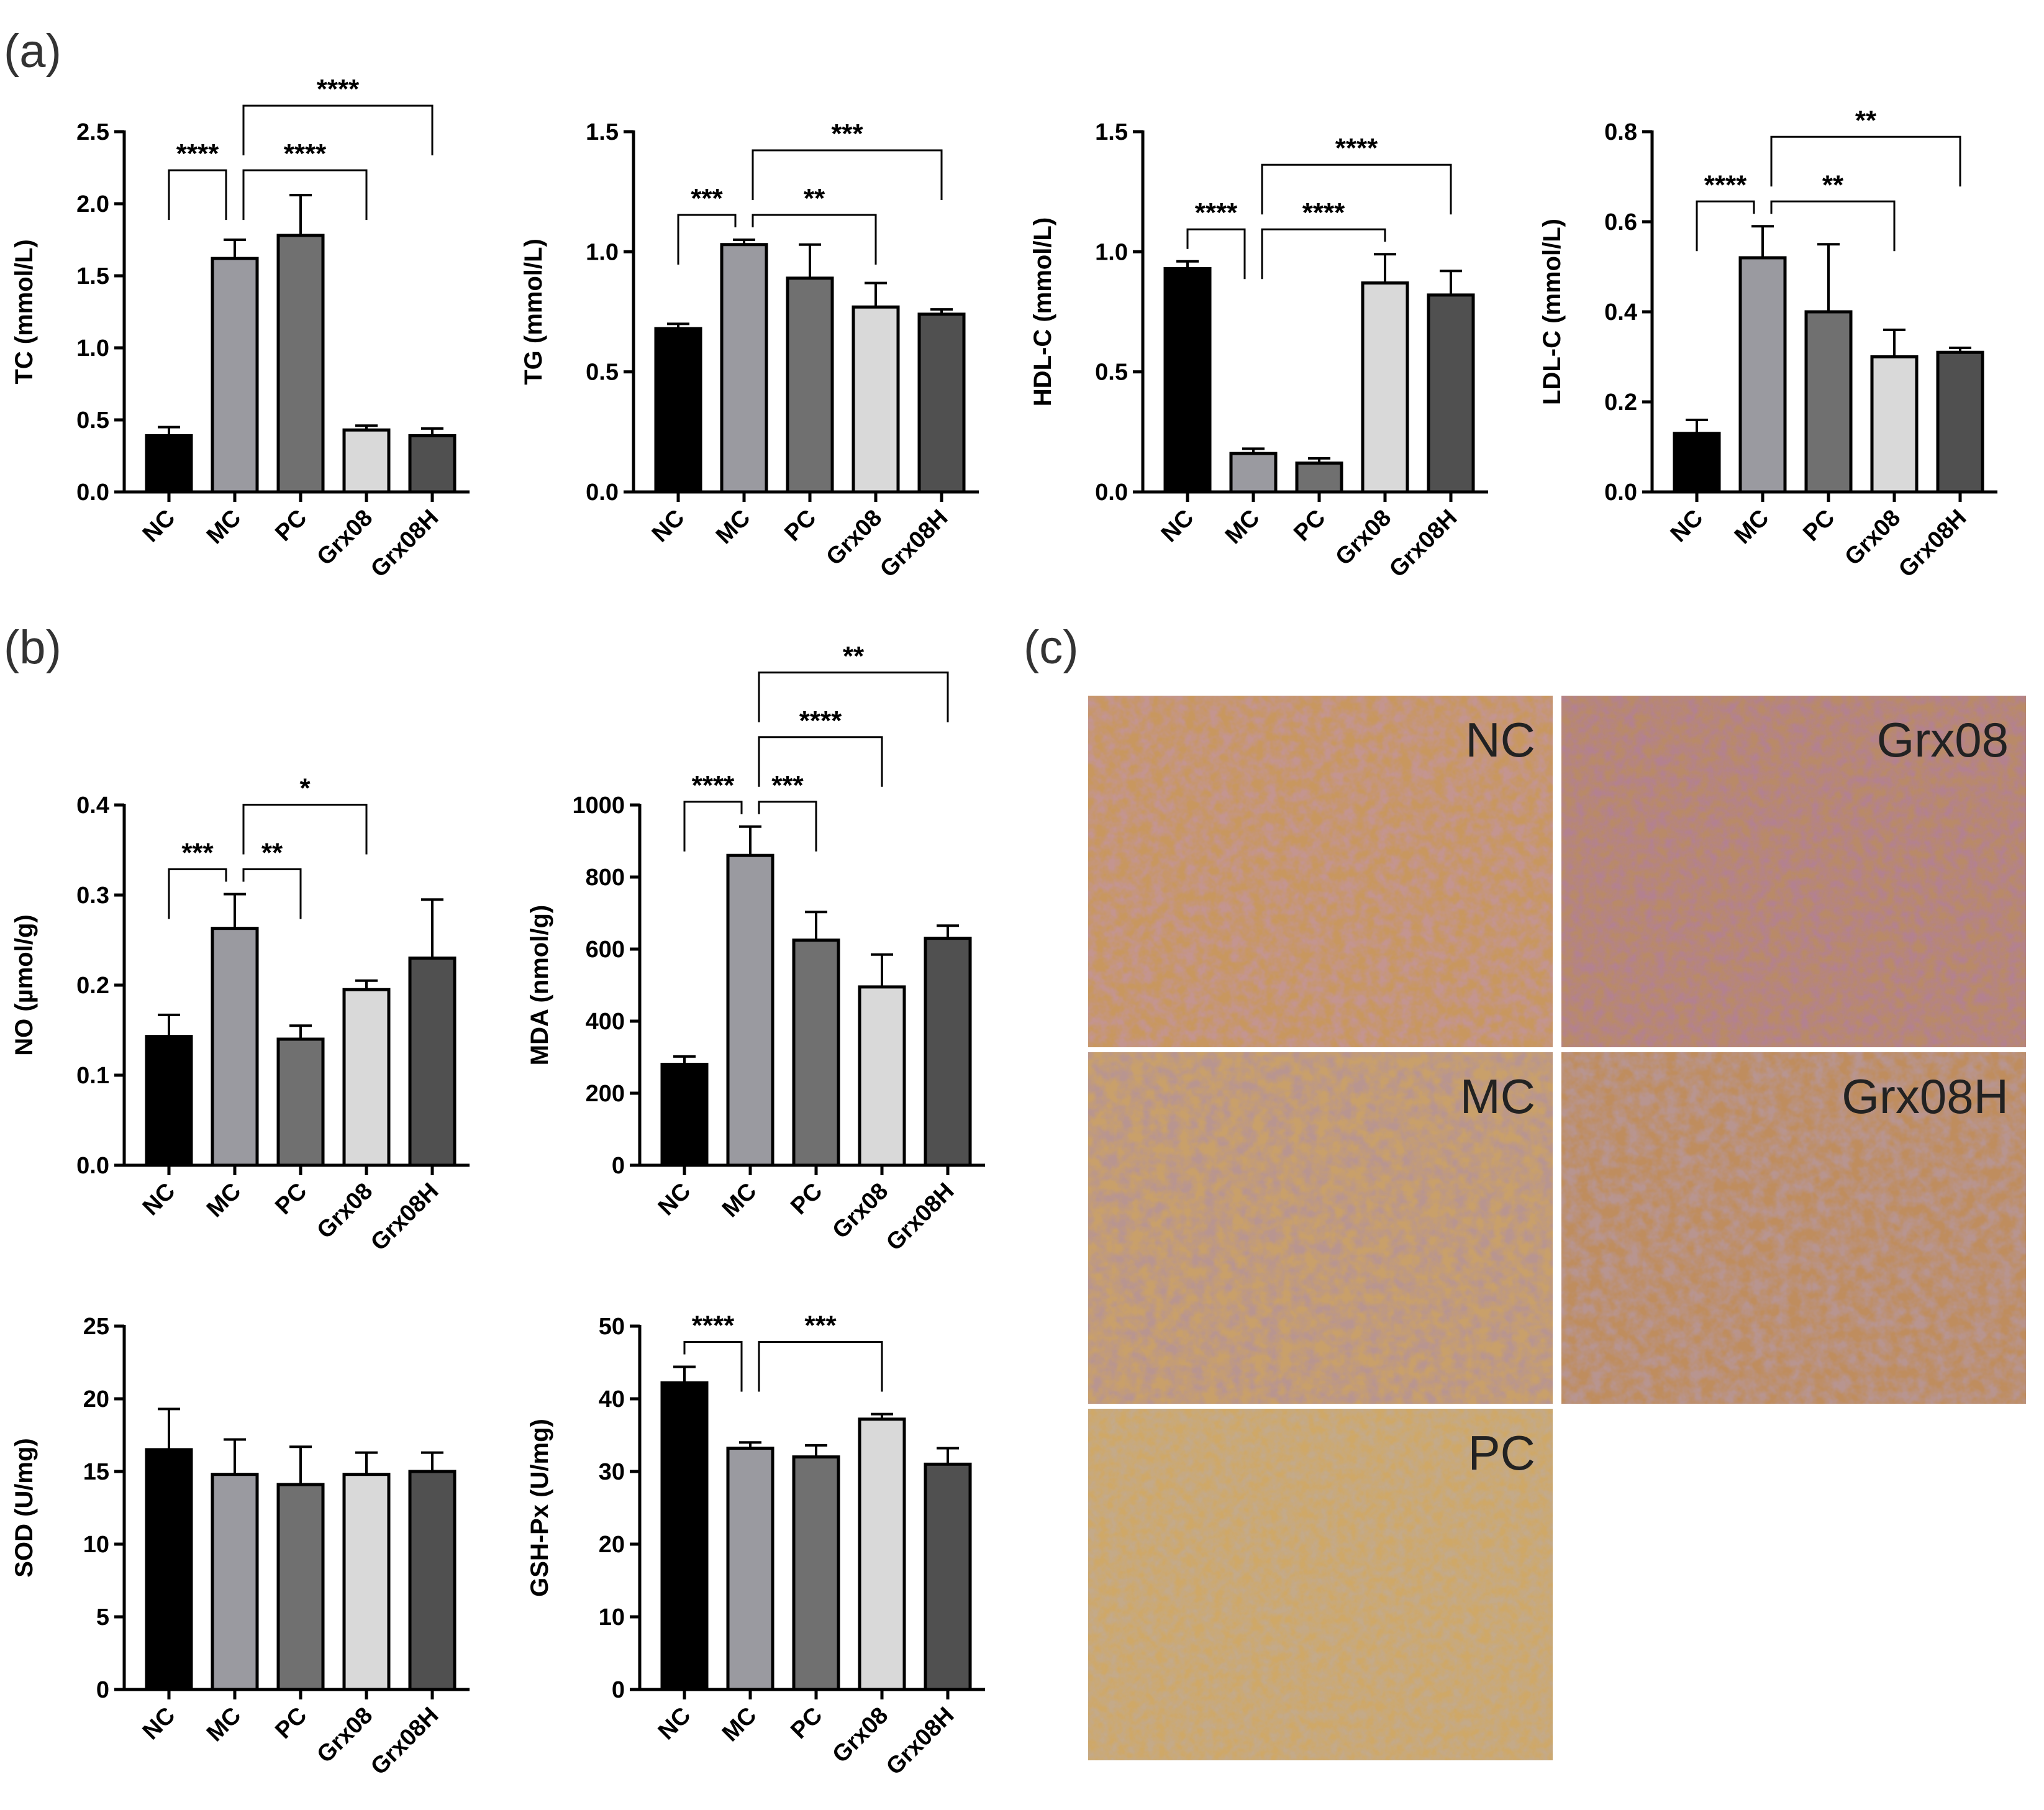 The width and height of the screenshot is (2044, 1810). I want to click on y-tick-label: 0.1, so click(92, 1076).